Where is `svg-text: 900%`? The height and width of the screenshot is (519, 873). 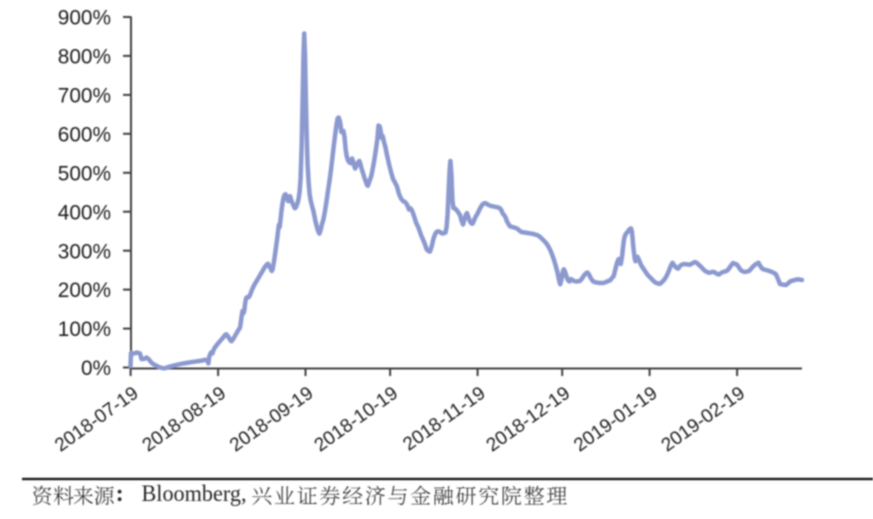 svg-text: 900% is located at coordinates (84, 18).